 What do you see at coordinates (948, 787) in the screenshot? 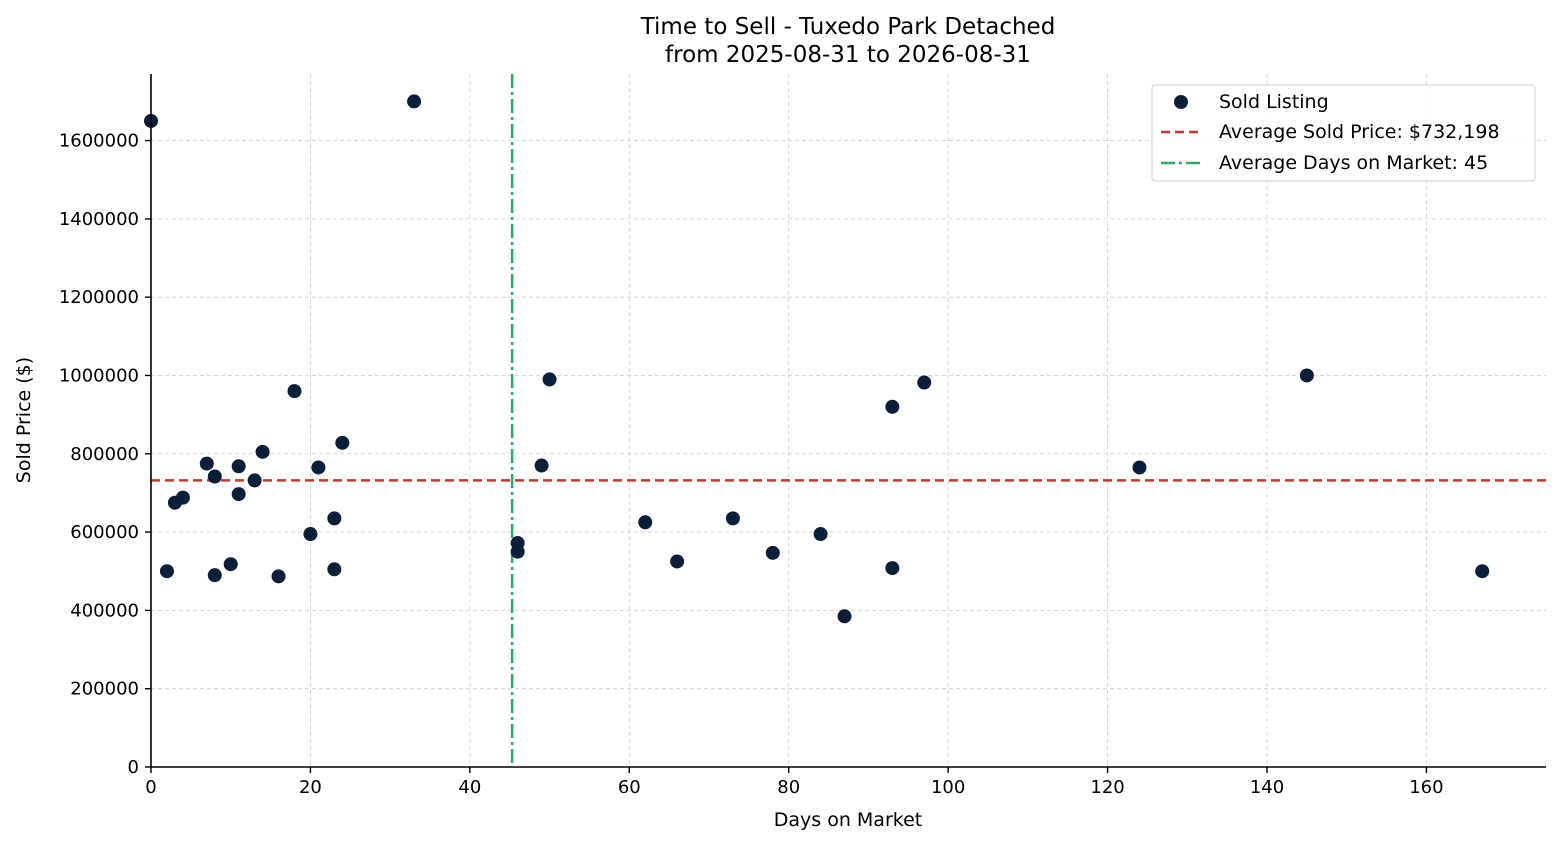
I see `x-tick-label: 100` at bounding box center [948, 787].